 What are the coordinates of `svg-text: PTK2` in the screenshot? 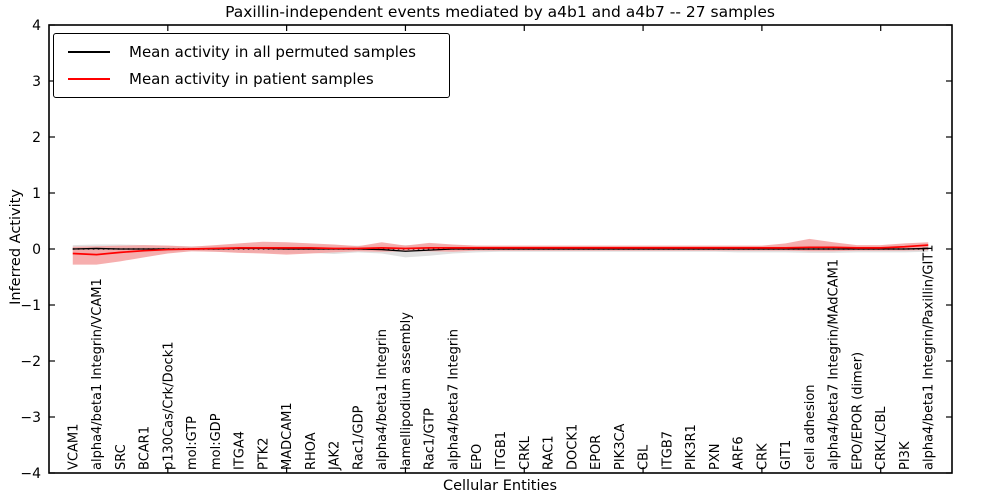 It's located at (263, 453).